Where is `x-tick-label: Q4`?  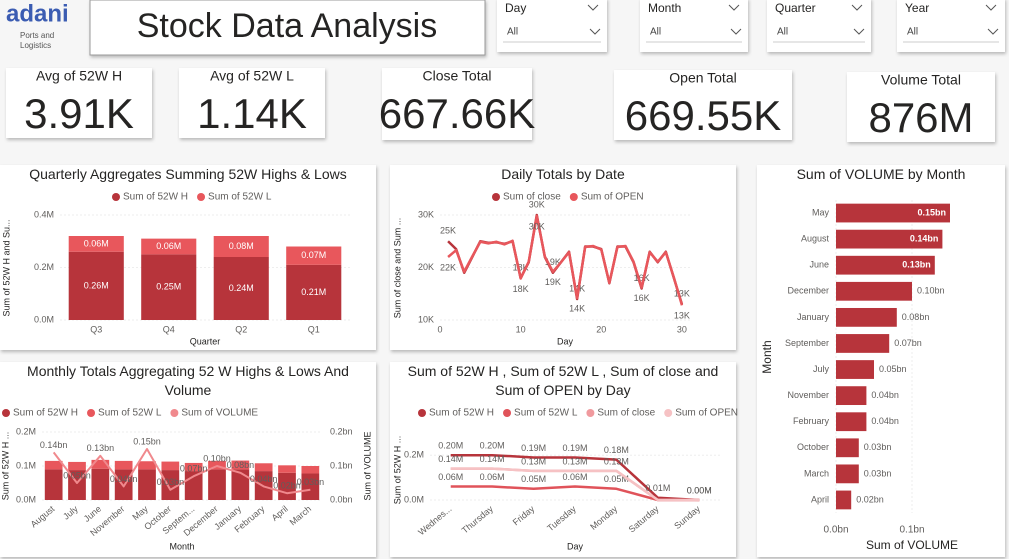
x-tick-label: Q4 is located at coordinates (169, 329).